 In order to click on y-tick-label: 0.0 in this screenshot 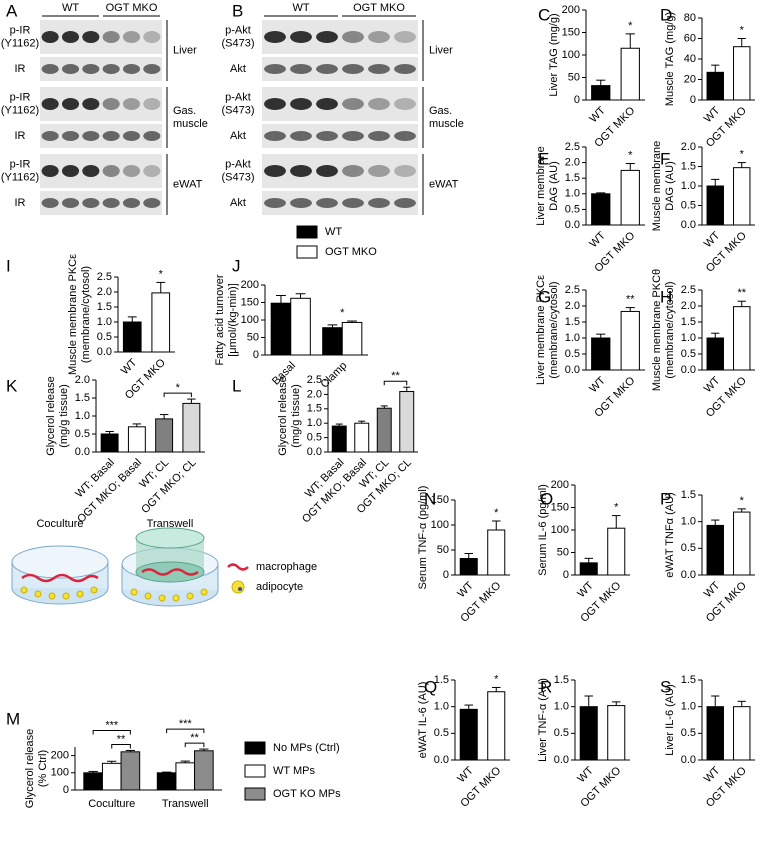, I will do `click(688, 370)`.